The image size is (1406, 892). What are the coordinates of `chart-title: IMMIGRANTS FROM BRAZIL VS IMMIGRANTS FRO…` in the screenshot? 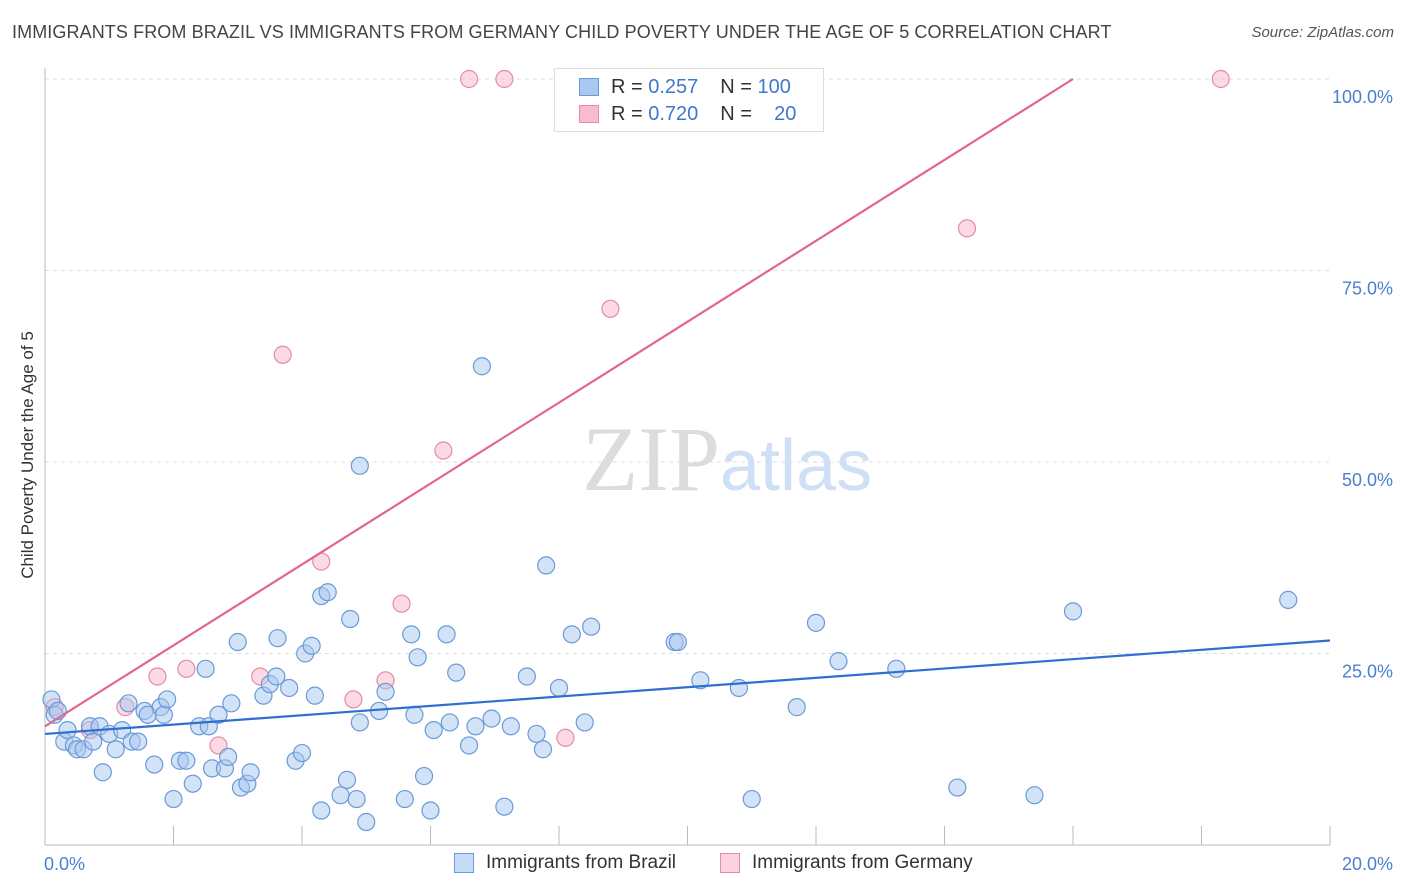 It's located at (562, 32).